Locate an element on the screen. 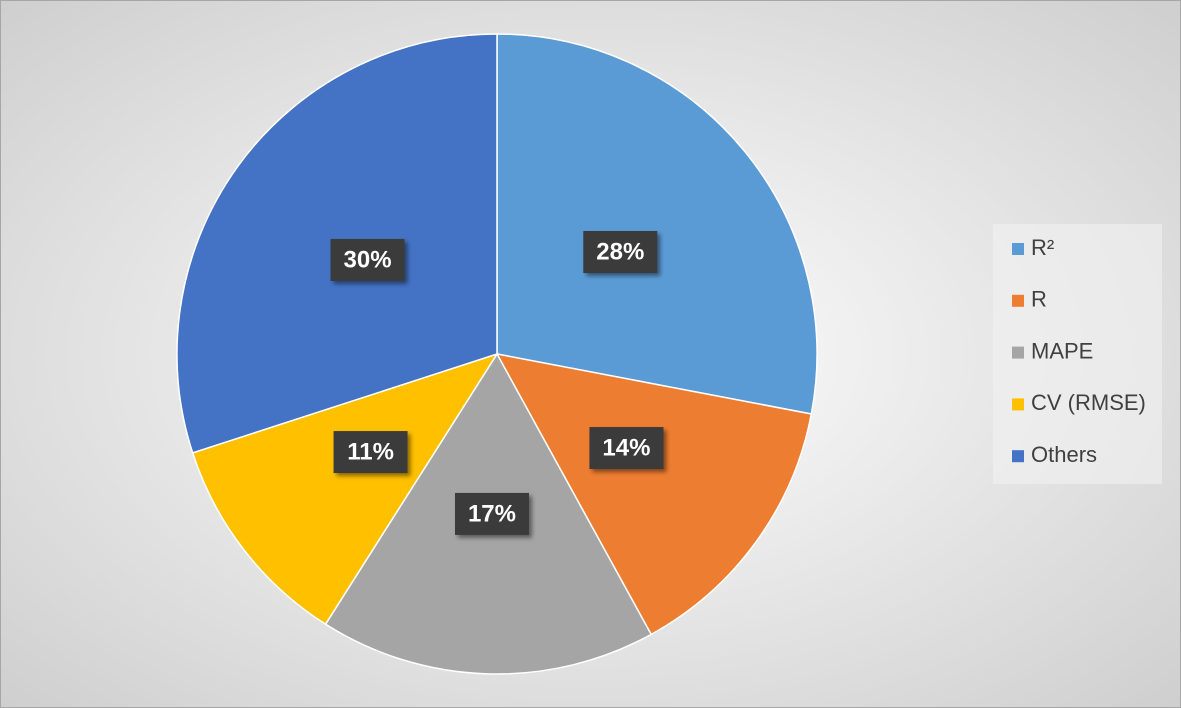  data-label: 17% is located at coordinates (492, 513).